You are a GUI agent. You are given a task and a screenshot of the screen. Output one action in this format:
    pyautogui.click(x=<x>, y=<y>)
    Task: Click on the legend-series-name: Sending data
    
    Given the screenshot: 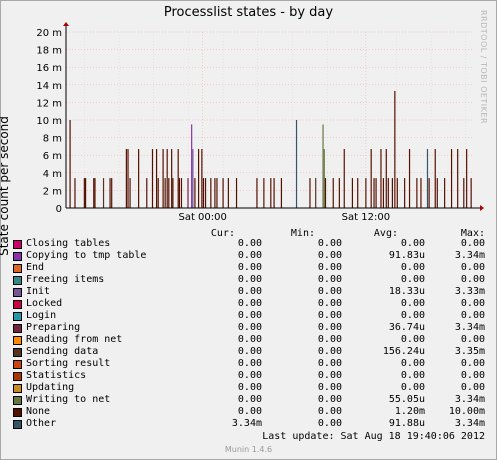 What is the action you would take?
    pyautogui.click(x=62, y=351)
    